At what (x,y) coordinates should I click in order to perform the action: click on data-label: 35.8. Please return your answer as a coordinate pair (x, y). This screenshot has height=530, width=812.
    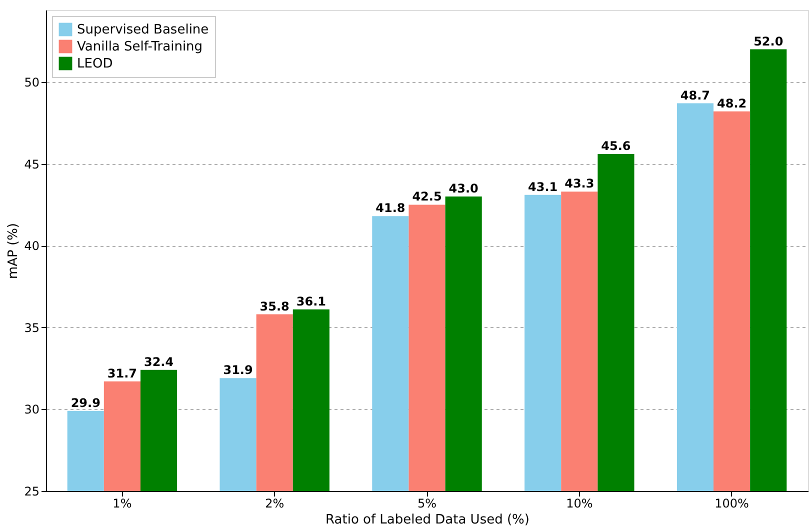
    Looking at the image, I should click on (275, 306).